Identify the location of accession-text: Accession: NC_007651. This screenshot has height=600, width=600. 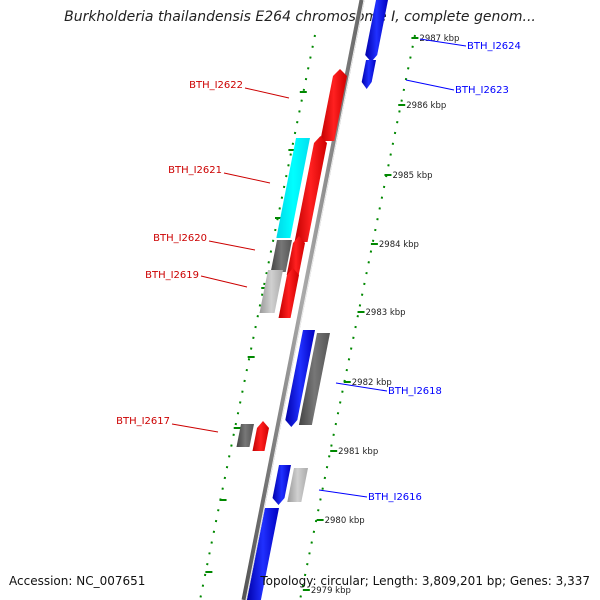
(77, 581).